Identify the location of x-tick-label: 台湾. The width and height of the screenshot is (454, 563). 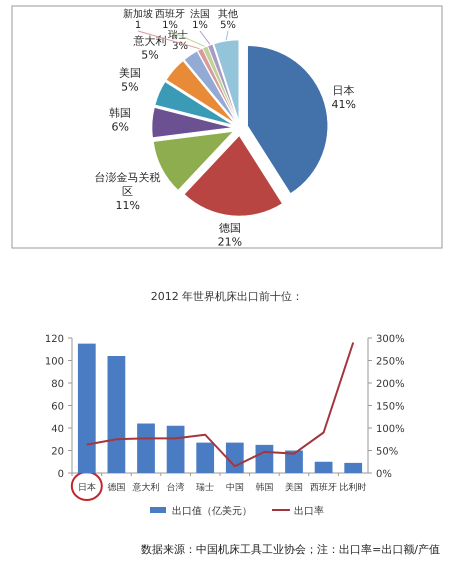
(175, 487).